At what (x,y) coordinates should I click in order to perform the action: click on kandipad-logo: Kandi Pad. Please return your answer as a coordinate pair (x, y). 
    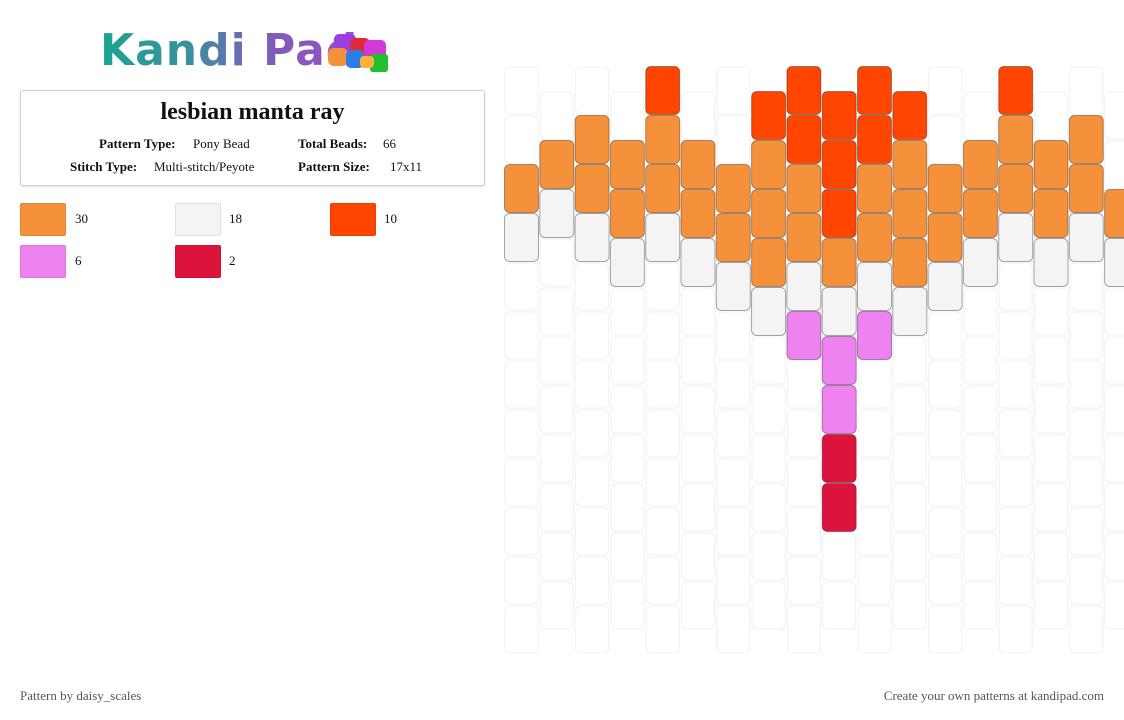
    Looking at the image, I should click on (255, 51).